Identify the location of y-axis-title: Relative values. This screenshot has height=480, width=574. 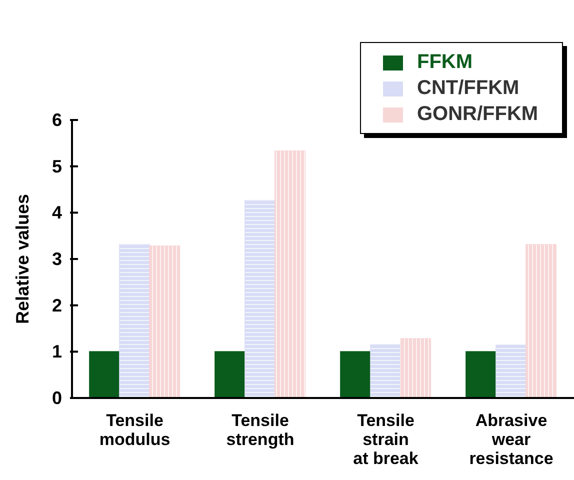
(22, 259).